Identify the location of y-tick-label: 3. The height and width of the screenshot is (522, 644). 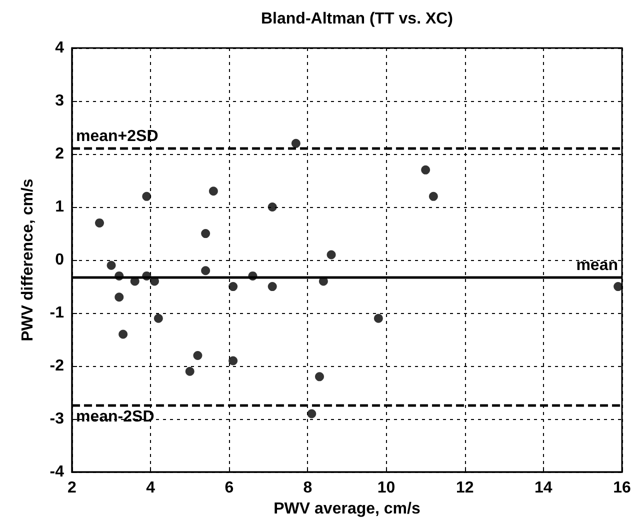
(59, 101).